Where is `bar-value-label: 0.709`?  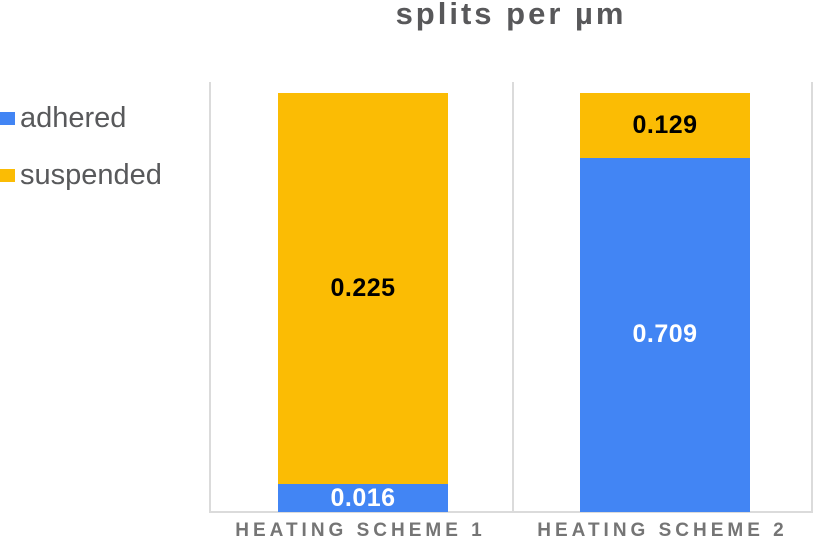 bar-value-label: 0.709 is located at coordinates (665, 334).